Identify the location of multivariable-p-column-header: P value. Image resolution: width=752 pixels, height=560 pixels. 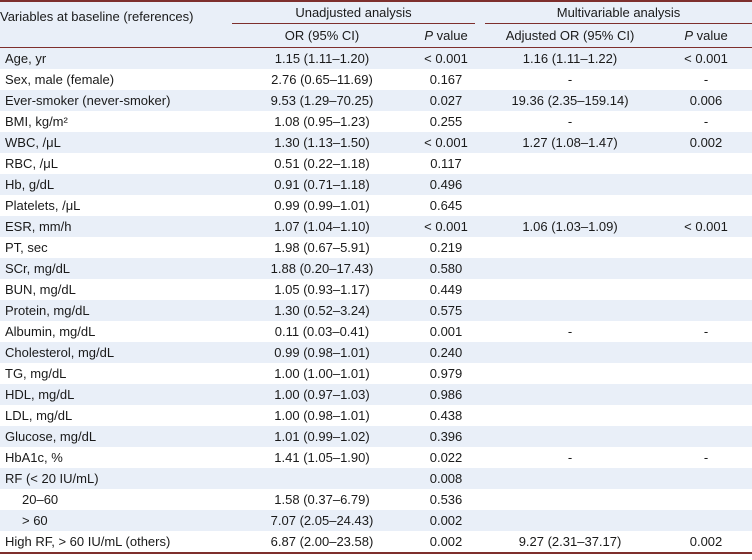
(706, 36).